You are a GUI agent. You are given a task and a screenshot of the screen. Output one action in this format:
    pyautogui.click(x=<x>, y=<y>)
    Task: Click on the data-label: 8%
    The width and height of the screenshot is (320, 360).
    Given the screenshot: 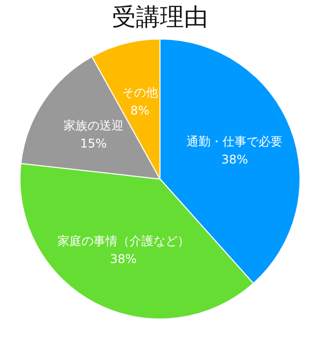 What is the action you would take?
    pyautogui.click(x=140, y=111)
    